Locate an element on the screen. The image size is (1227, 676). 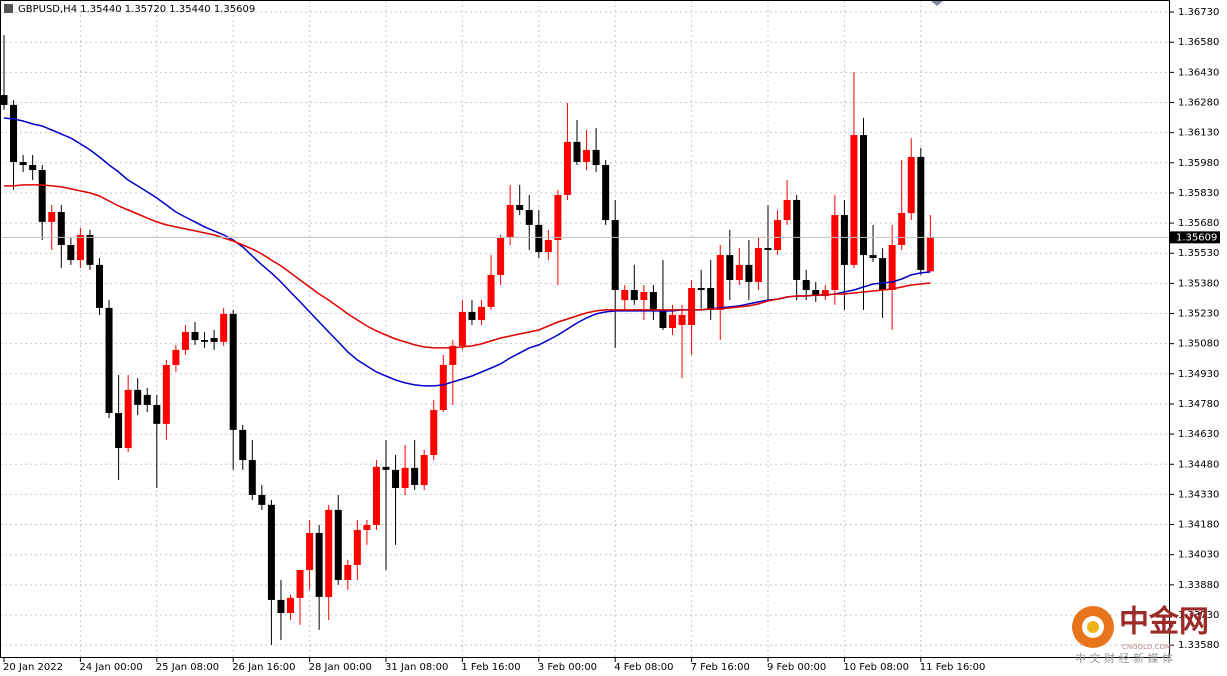
watermark-brand: 中金网 is located at coordinates (1164, 622).